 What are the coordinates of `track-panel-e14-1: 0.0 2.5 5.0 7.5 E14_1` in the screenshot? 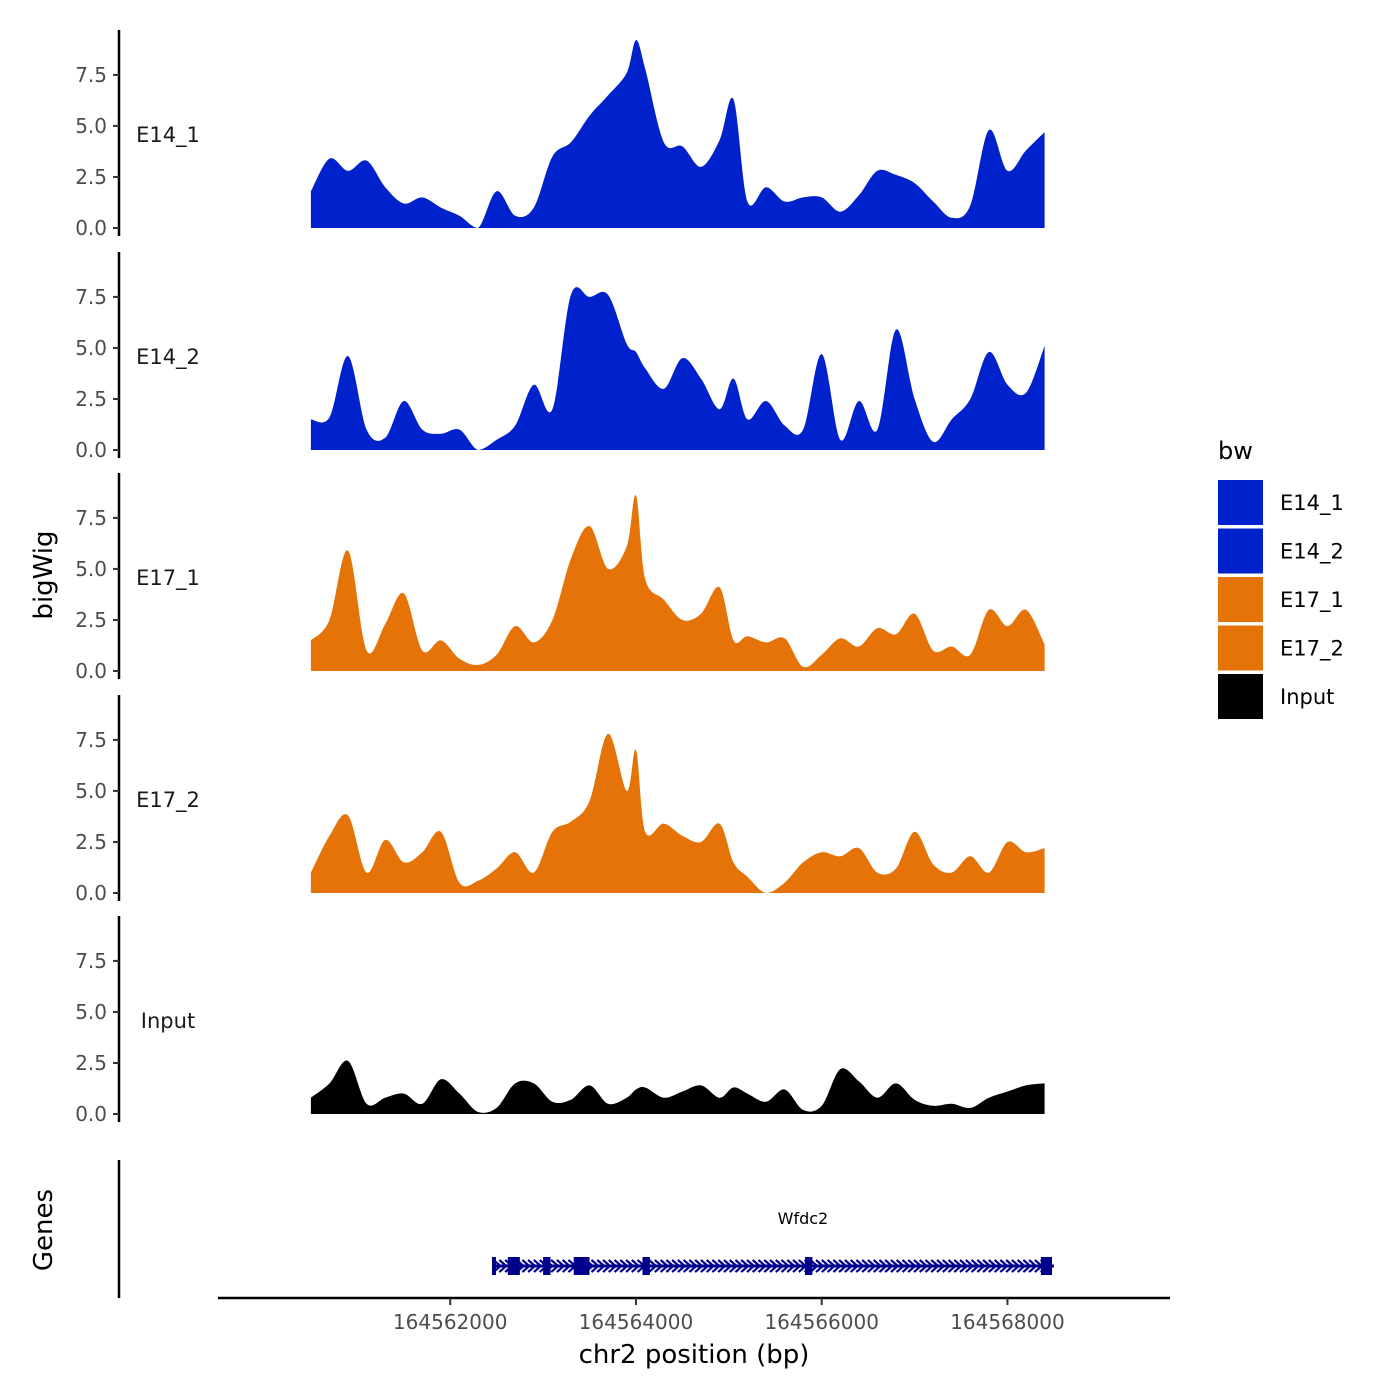 It's located at (560, 135).